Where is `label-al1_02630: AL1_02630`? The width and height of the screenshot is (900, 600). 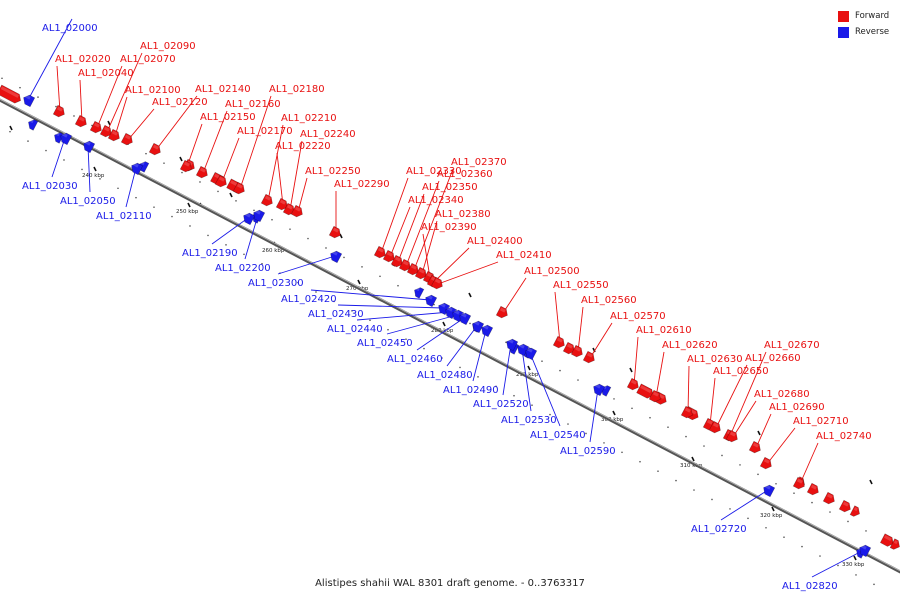
label-al1_02630: AL1_02630 is located at coordinates (715, 359).